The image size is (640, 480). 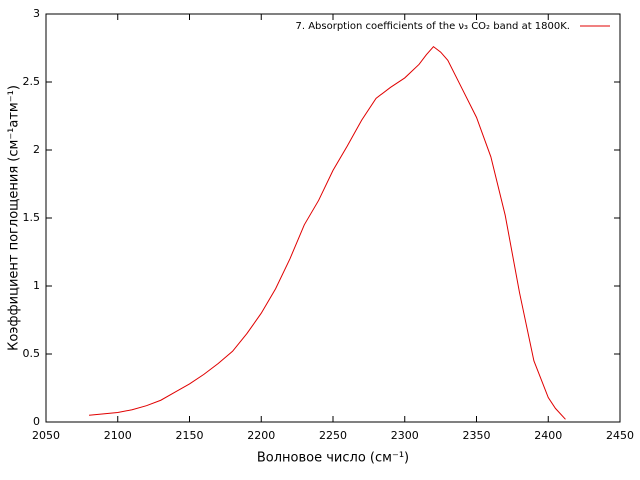 What do you see at coordinates (32, 217) in the screenshot?
I see `y-tick-label: 1.5` at bounding box center [32, 217].